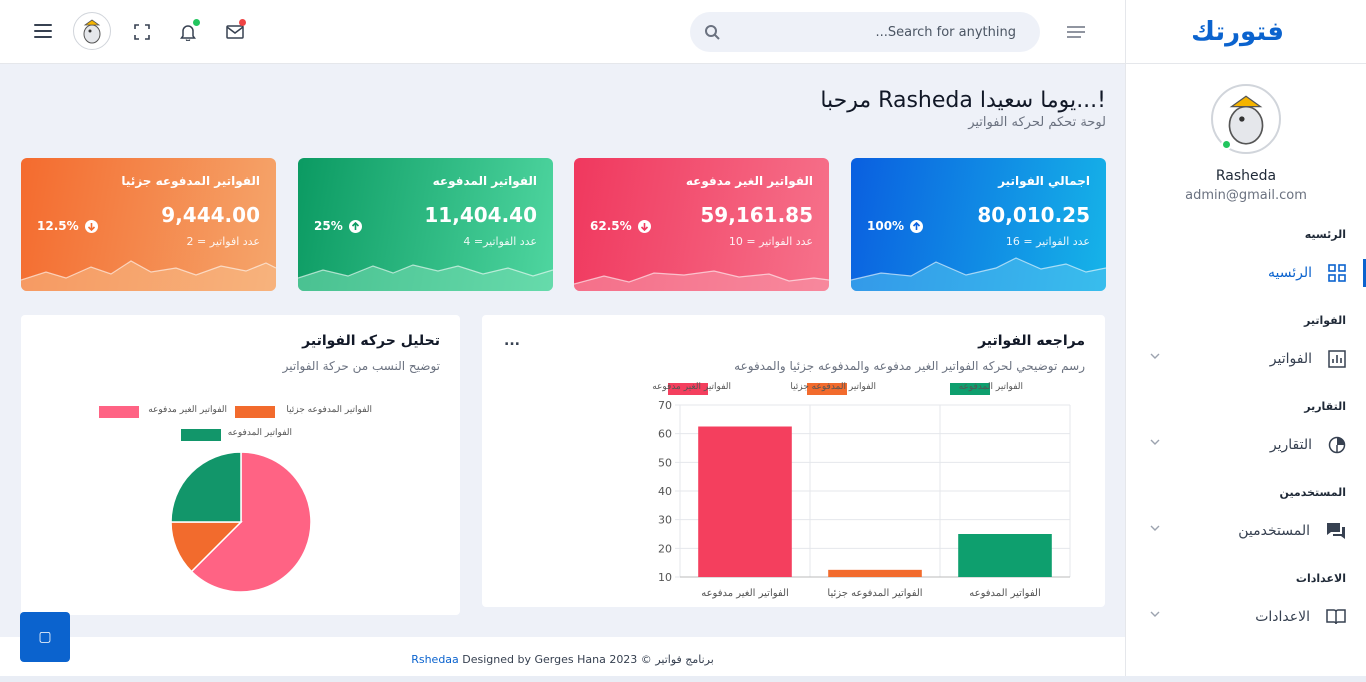 This screenshot has width=1366, height=682. Describe the element at coordinates (874, 593) in the screenshot. I see `x-tick-label: الفواتير المدفوعه جزئيا` at that location.